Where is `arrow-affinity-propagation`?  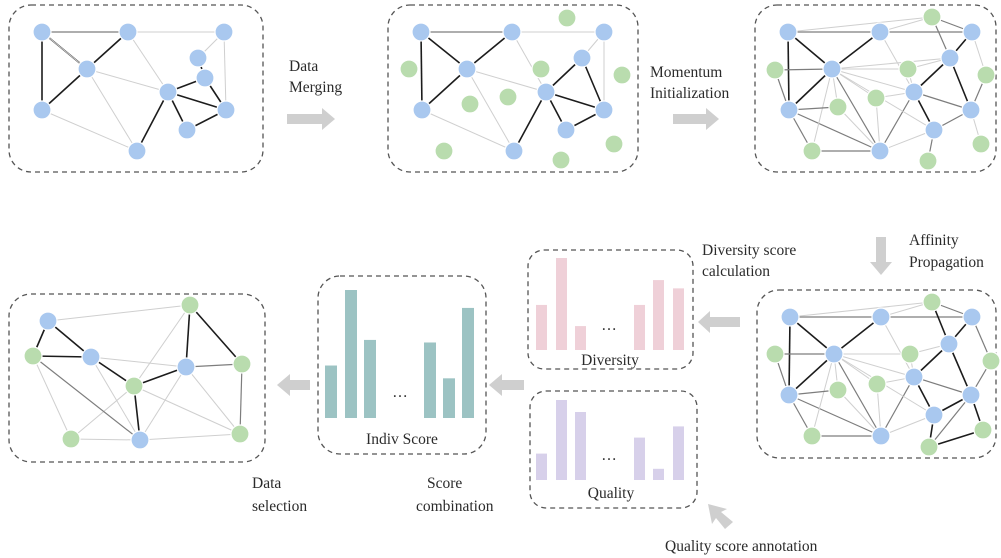
arrow-affinity-propagation is located at coordinates (881, 256).